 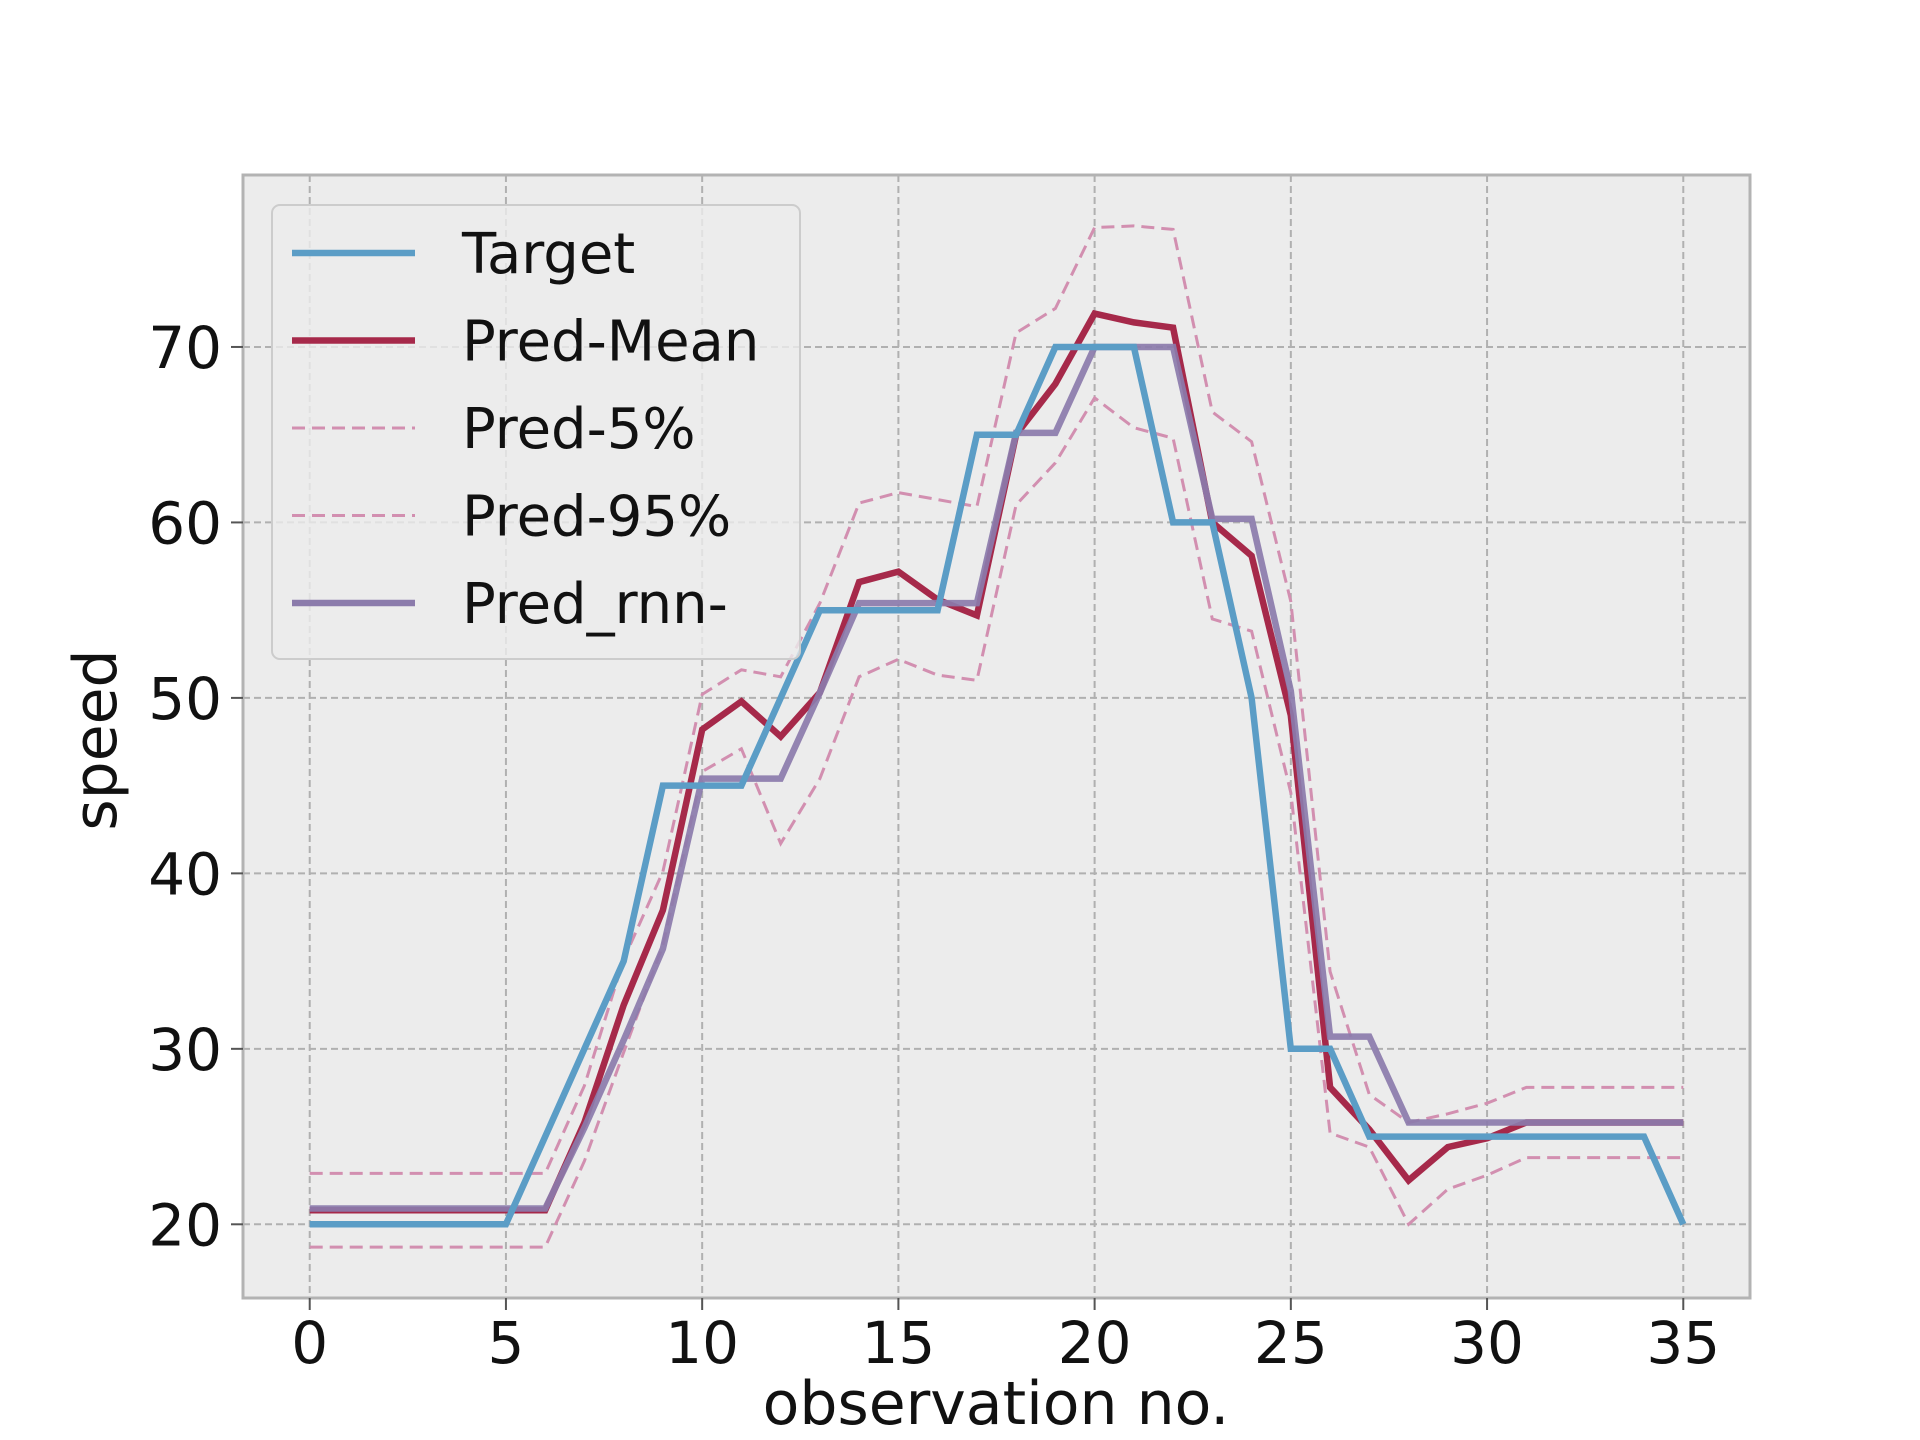 What do you see at coordinates (596, 517) in the screenshot?
I see `legend-label: Pred-95%` at bounding box center [596, 517].